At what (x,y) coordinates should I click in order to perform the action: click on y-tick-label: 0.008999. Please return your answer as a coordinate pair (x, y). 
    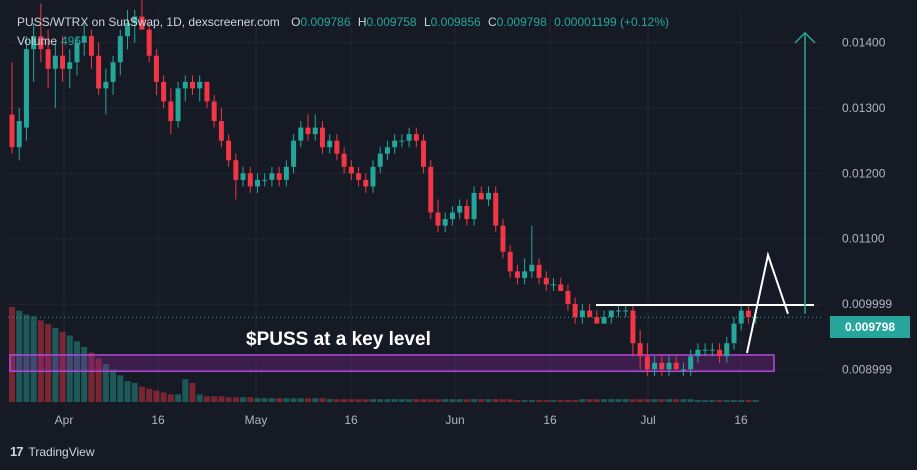
    Looking at the image, I should click on (867, 369).